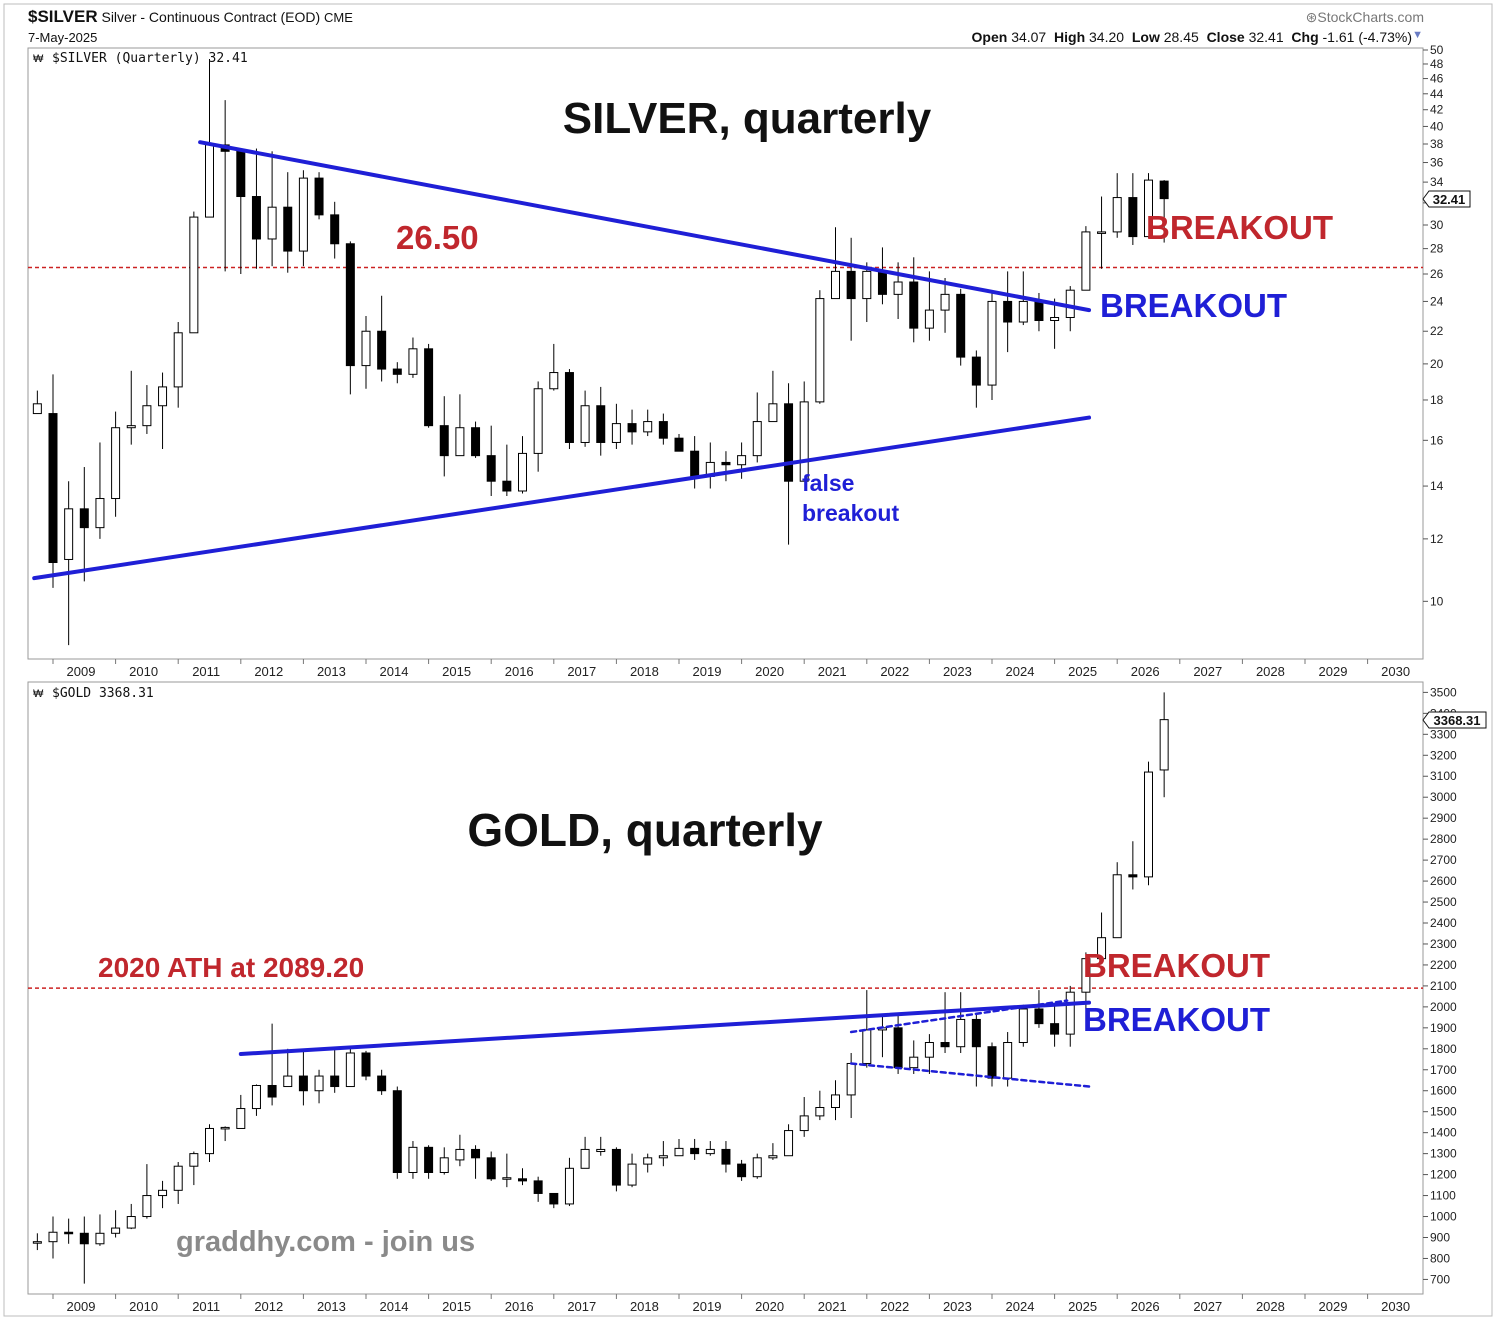  I want to click on silver-legend: $SILVER (Quarterly) 32.41, so click(150, 58).